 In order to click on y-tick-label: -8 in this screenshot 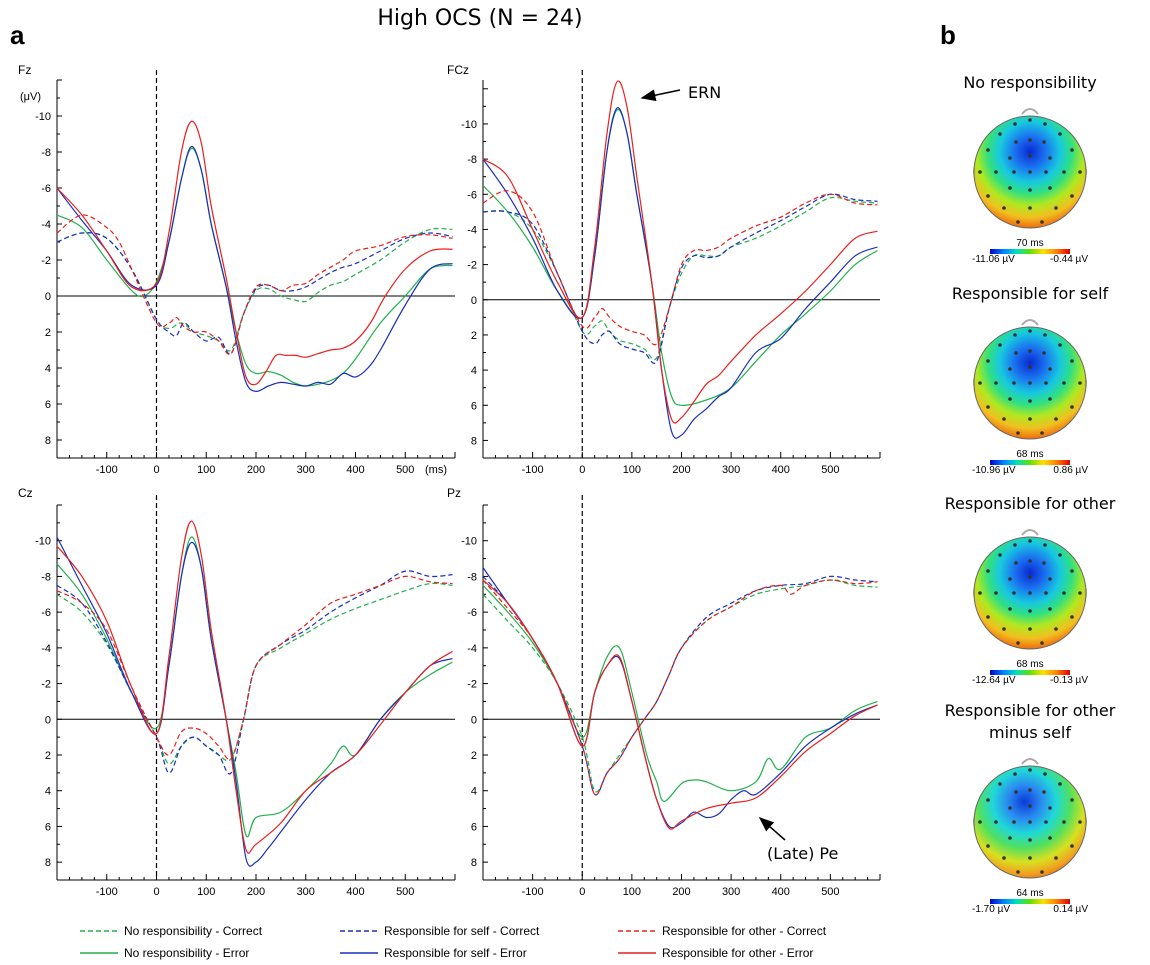, I will do `click(46, 577)`.